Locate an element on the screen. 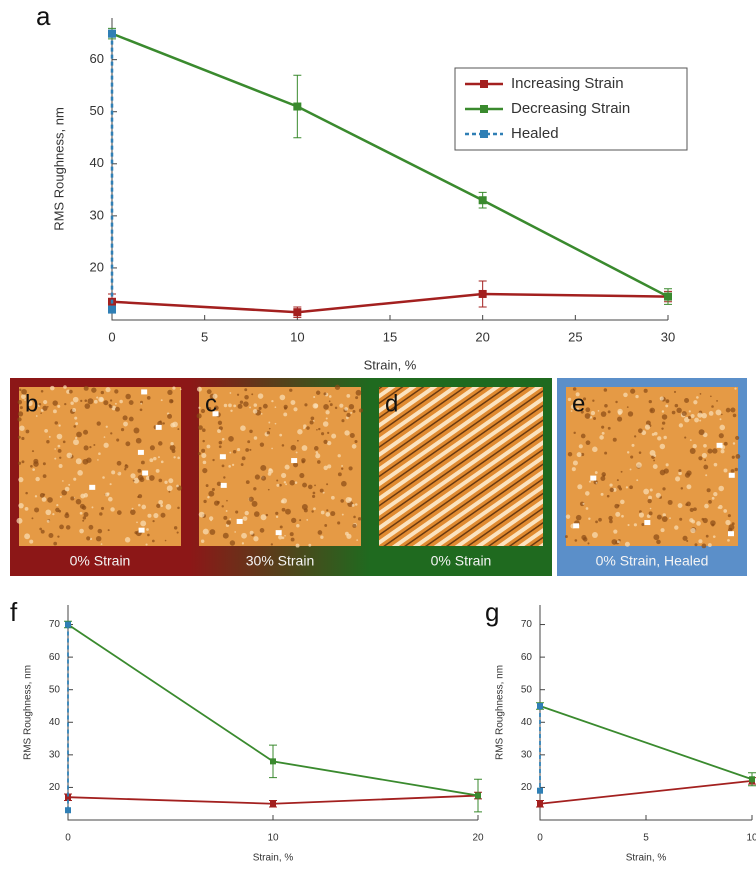  y-axis-label: RMS Roughness, nm is located at coordinates (28, 712).